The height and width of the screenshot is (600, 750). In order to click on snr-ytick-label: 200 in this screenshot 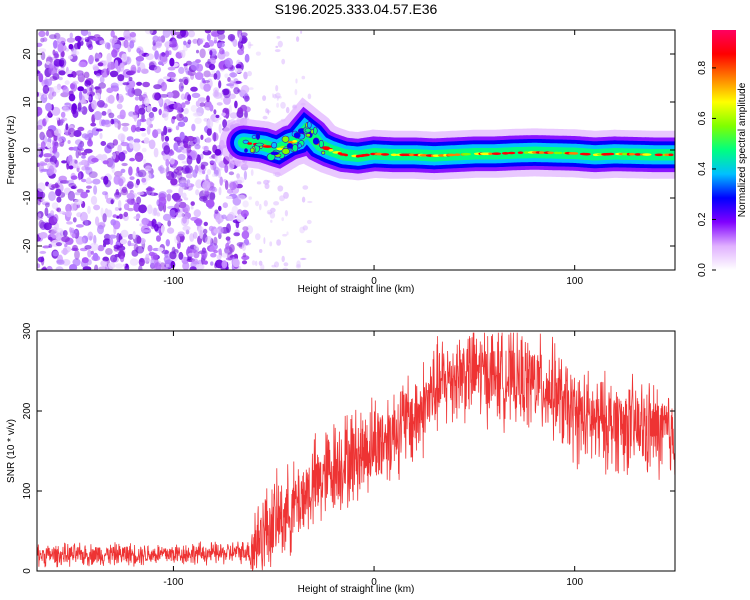, I will do `click(27, 410)`.